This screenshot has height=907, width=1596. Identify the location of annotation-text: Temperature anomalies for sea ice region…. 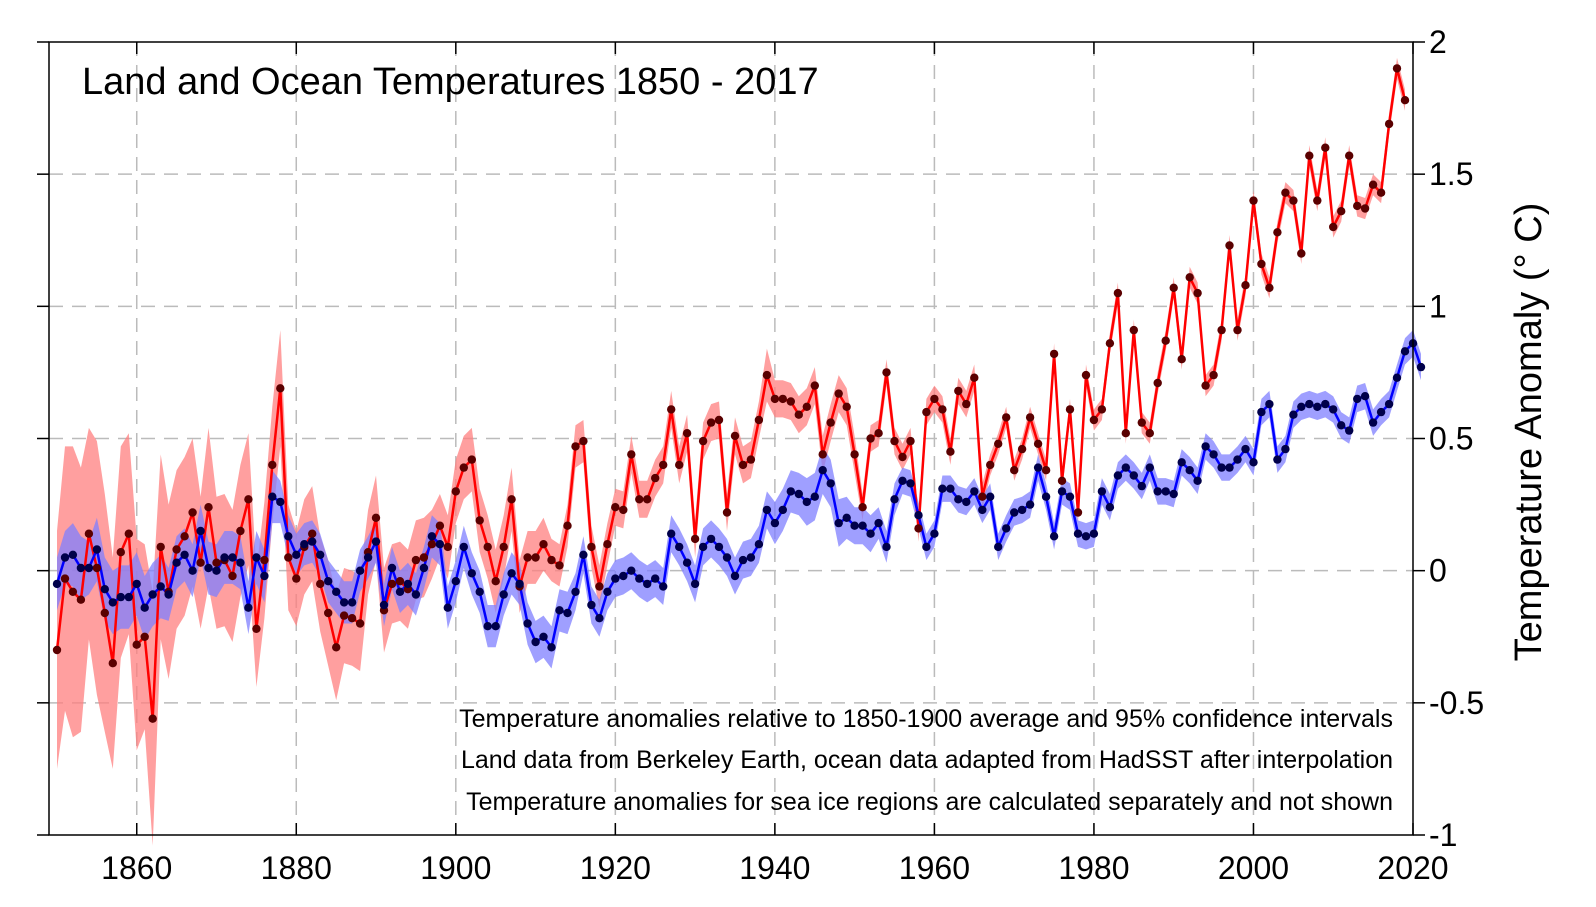
(929, 802).